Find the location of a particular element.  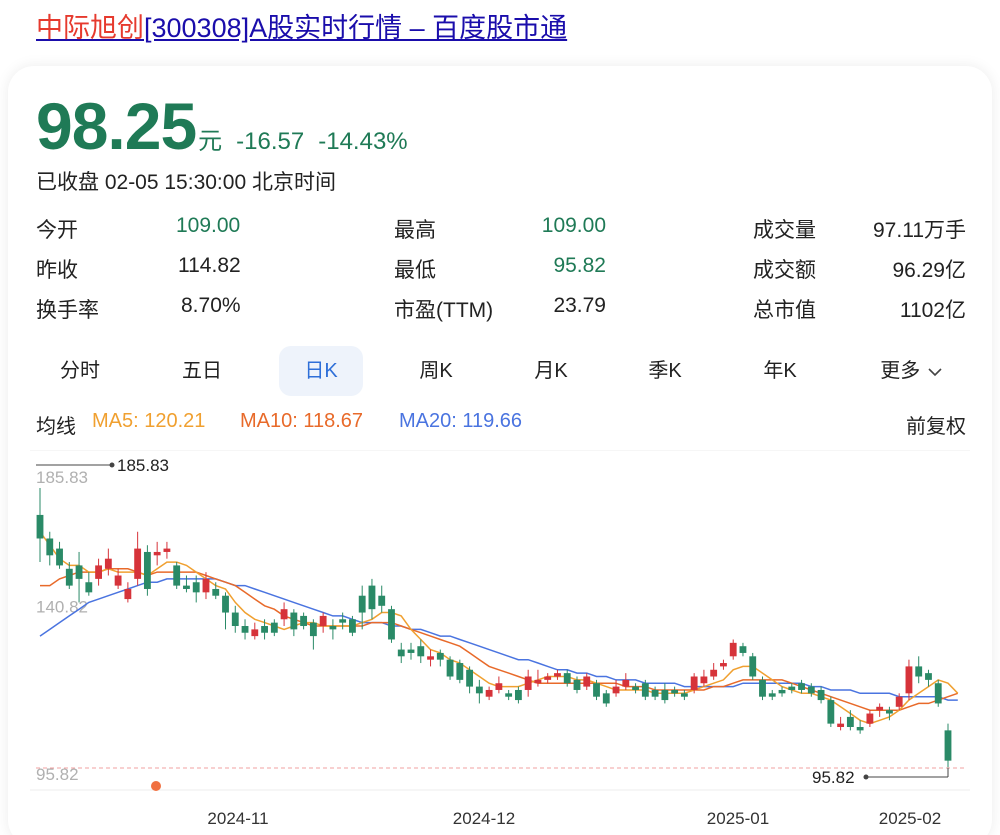

chart-period-tabs: 分时 五日 日K 周K 月K 季K 年K 更多 is located at coordinates (501, 371).